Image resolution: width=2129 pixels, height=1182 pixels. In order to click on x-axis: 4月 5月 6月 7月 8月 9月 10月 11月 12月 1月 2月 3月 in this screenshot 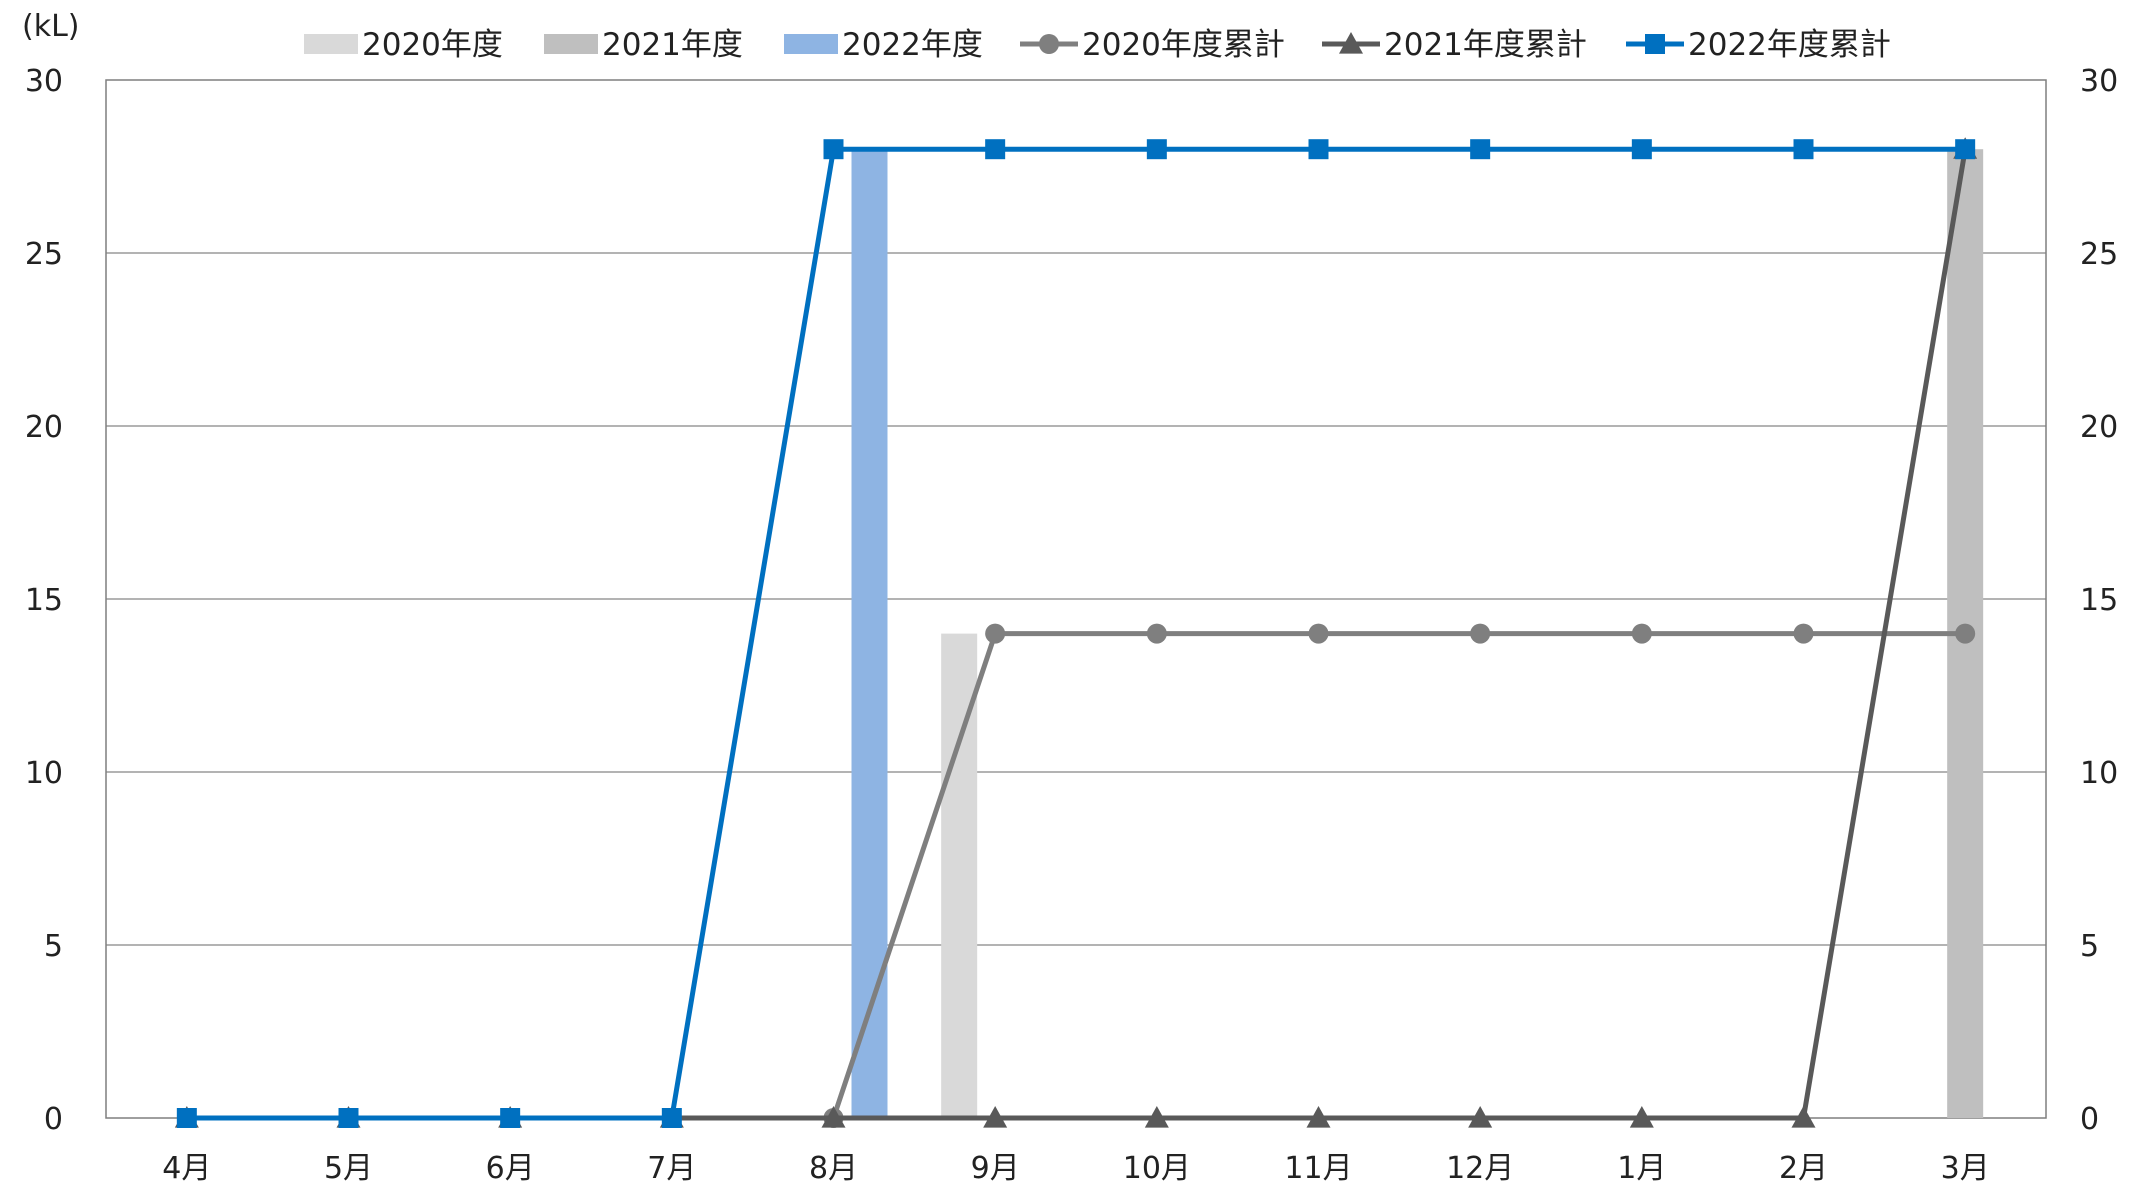, I will do `click(1075, 1166)`.